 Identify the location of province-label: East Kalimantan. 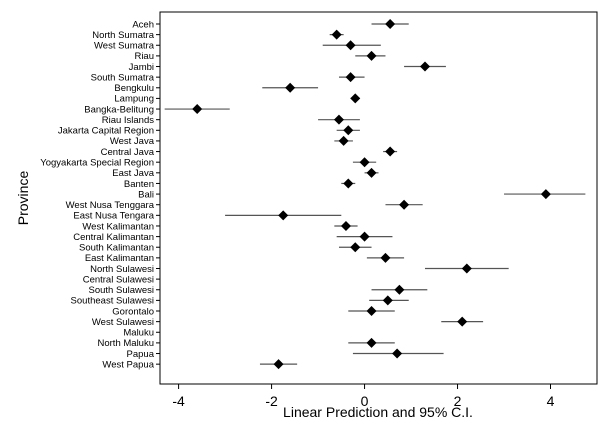
(119, 258).